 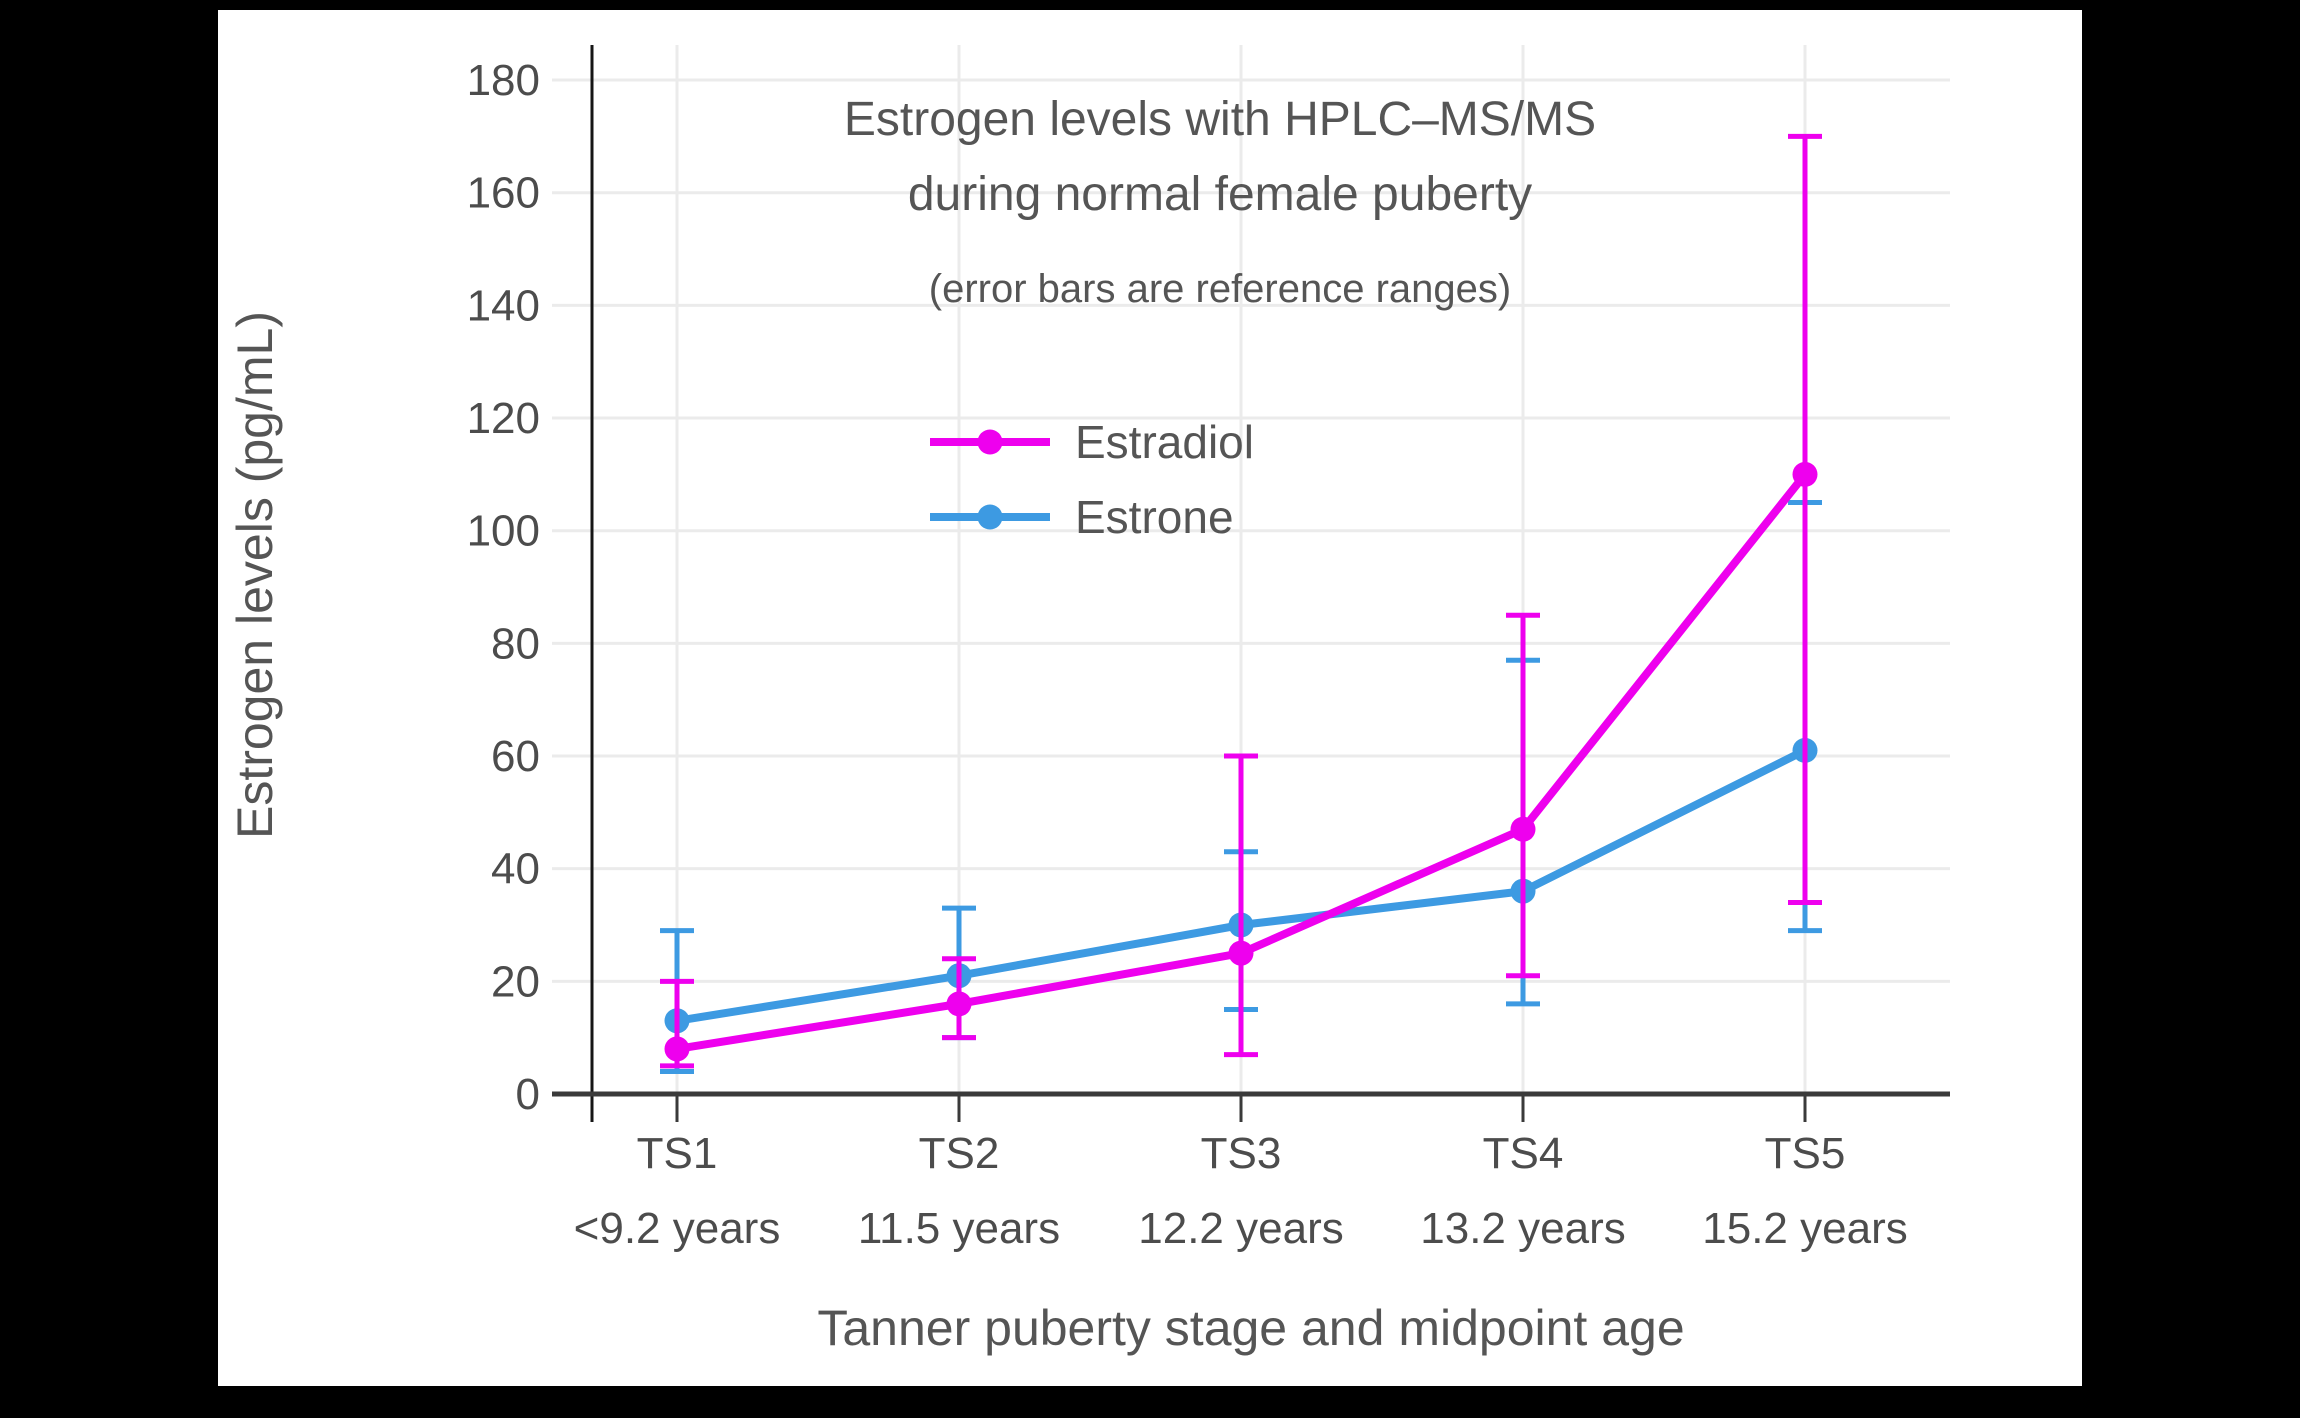 What do you see at coordinates (503, 193) in the screenshot?
I see `y-tick-label-160: 160` at bounding box center [503, 193].